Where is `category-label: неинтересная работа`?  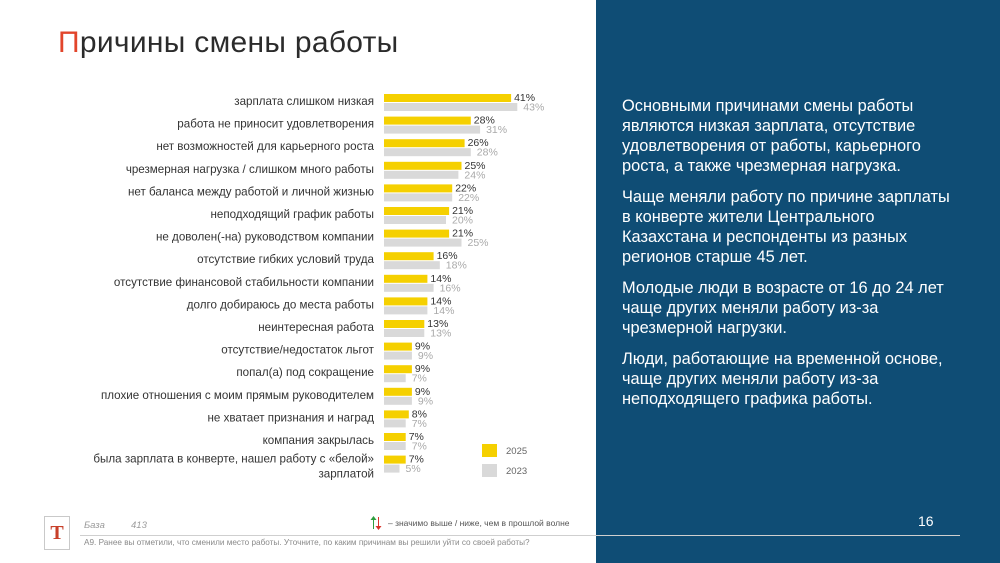
category-label: неинтересная работа is located at coordinates (316, 327).